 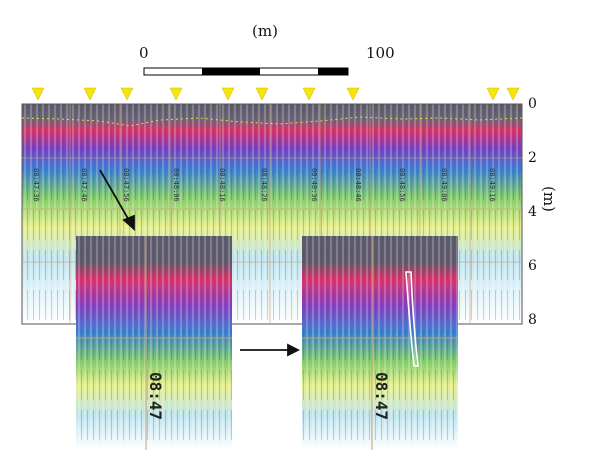 What do you see at coordinates (444, 185) in the screenshot?
I see `time-label: 08:49:06` at bounding box center [444, 185].